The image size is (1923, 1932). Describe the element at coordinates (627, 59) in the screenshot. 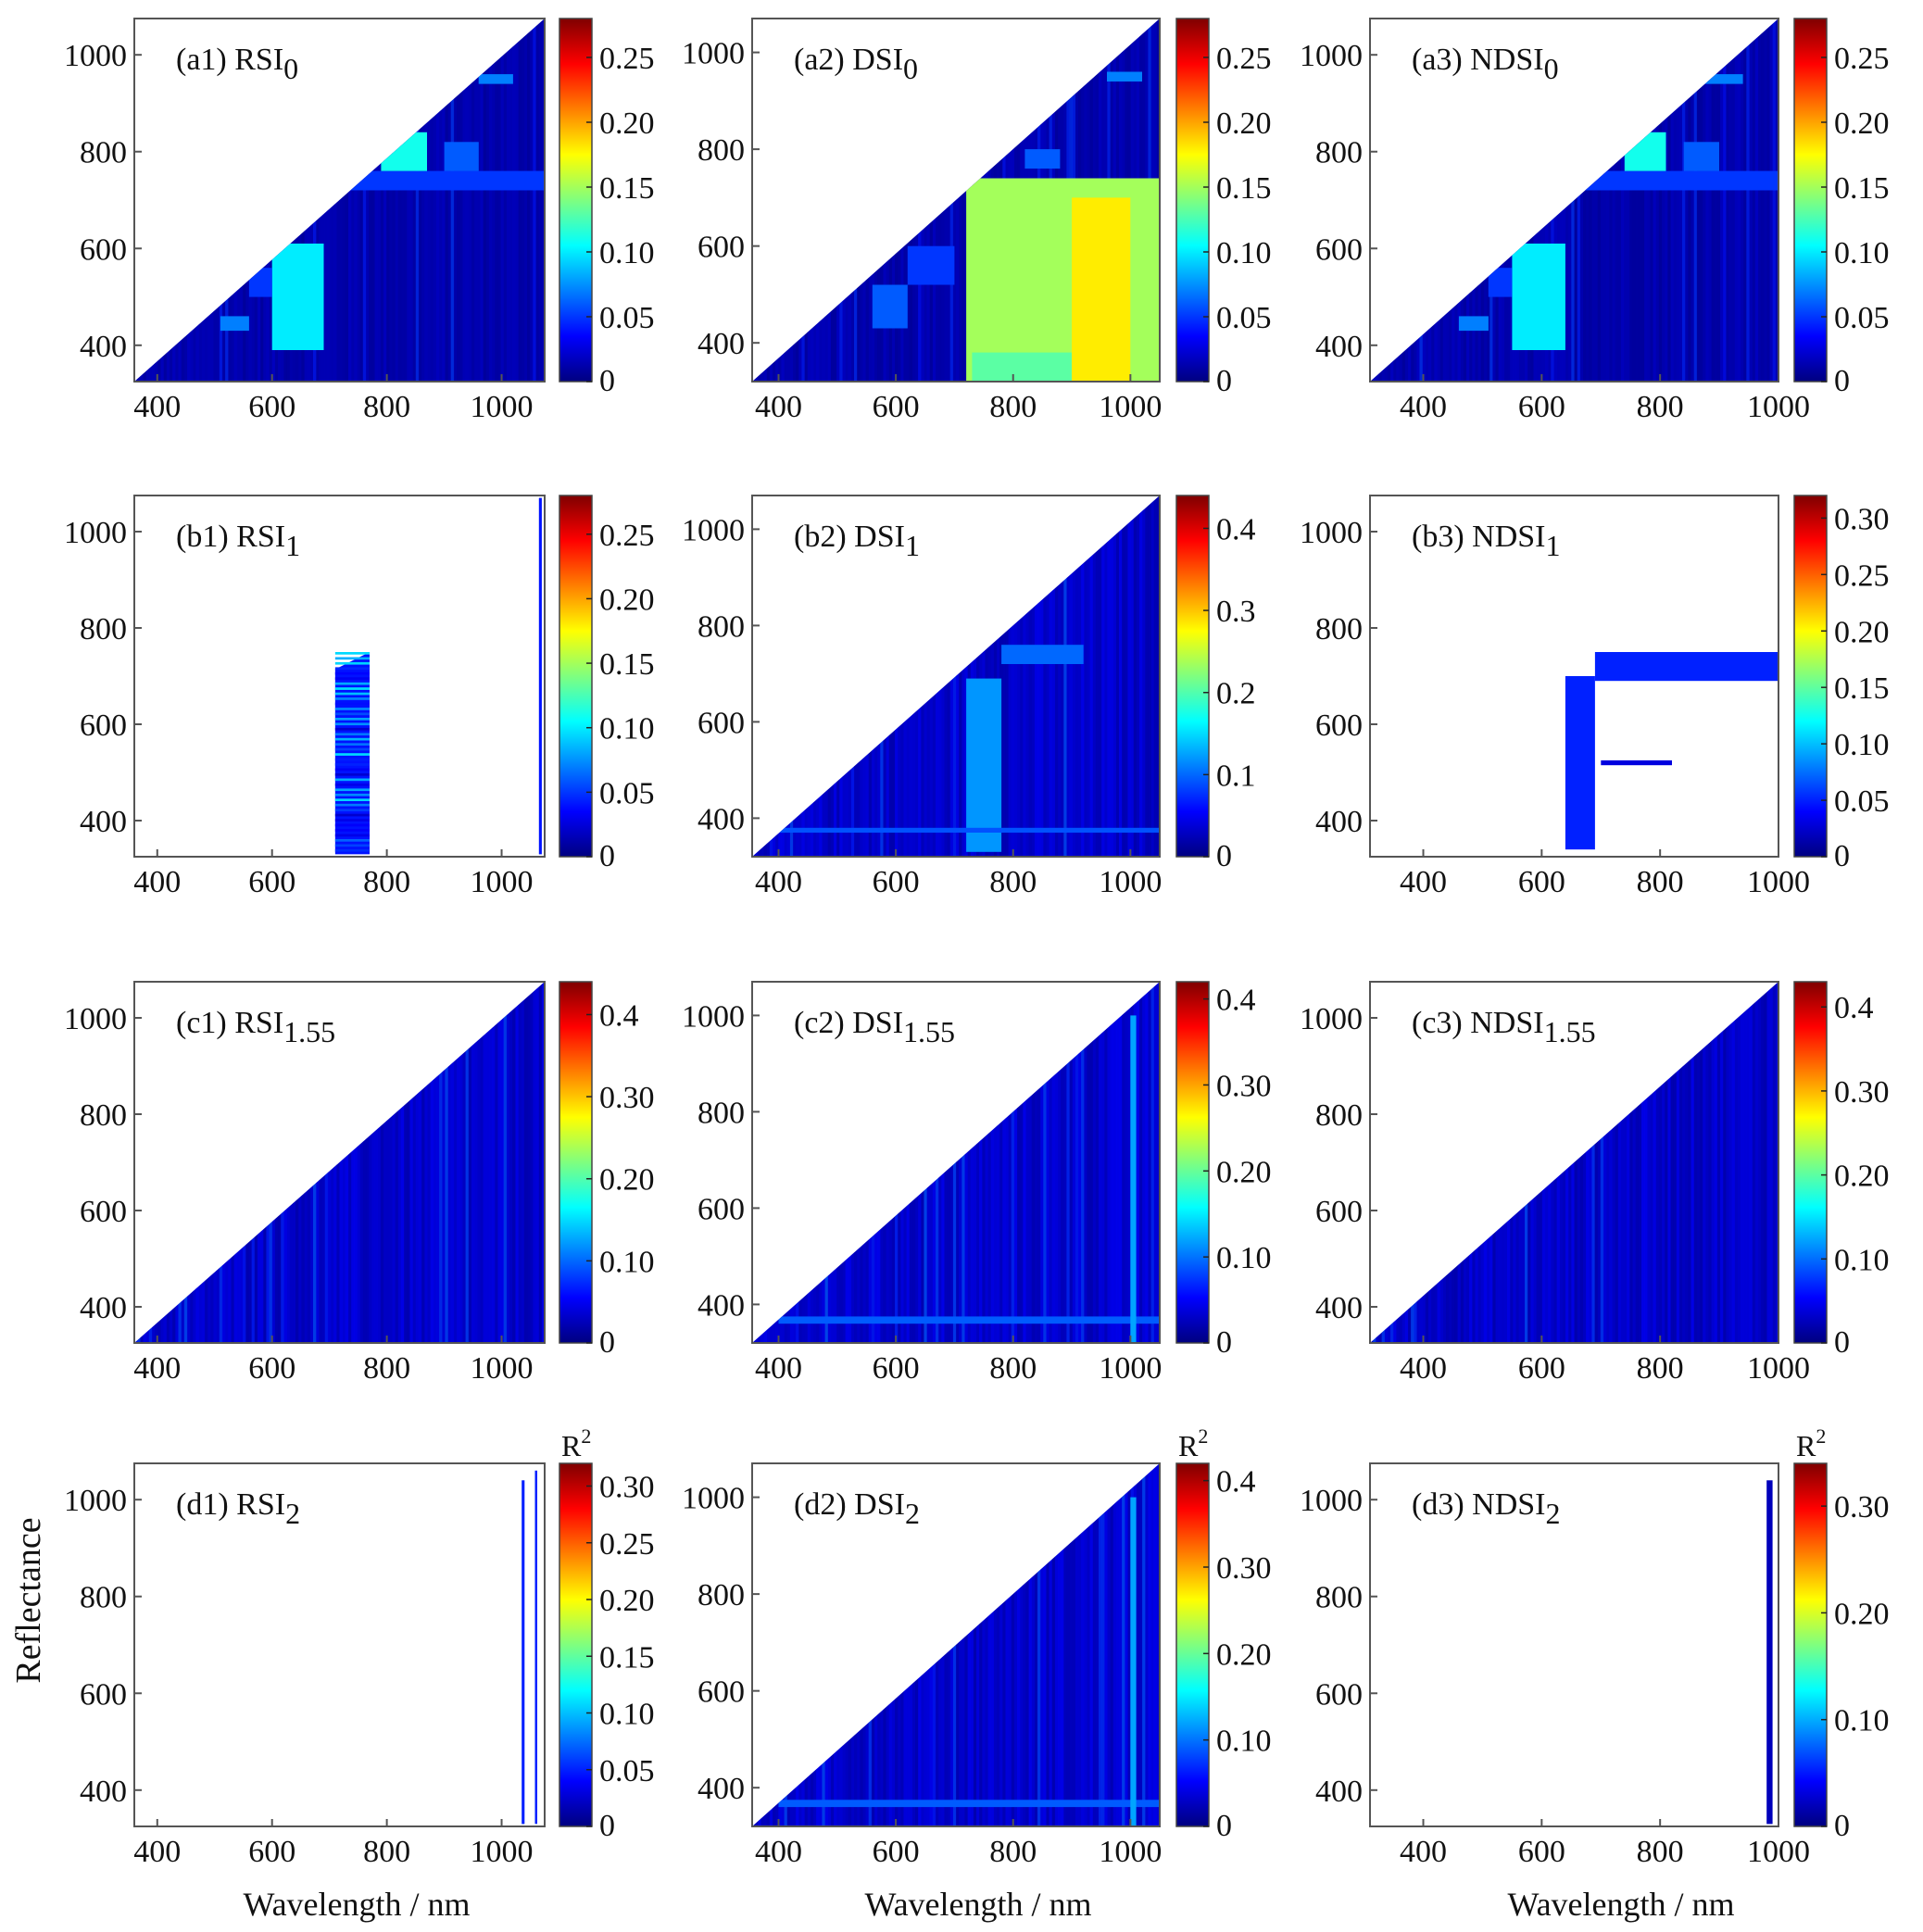

I see `colorbar-tick-label: 0.25` at that location.